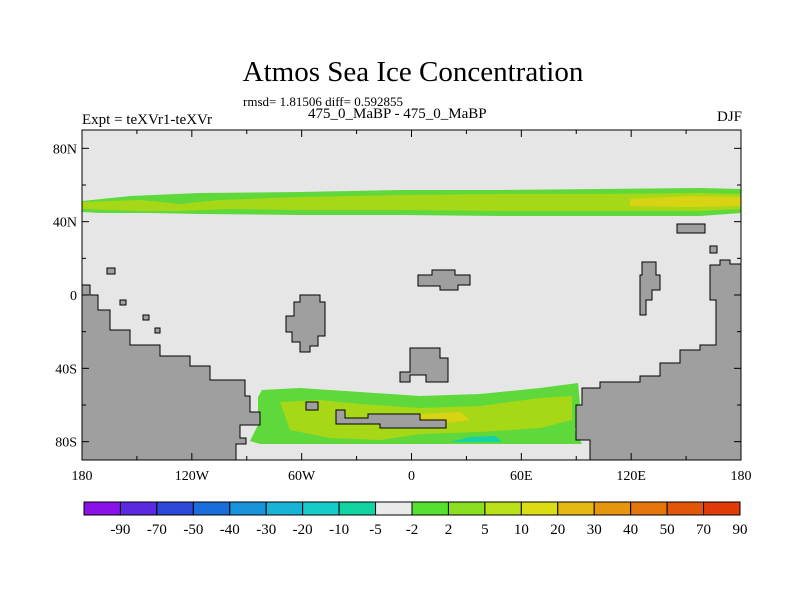 The width and height of the screenshot is (800, 600). Describe the element at coordinates (444, 280) in the screenshot. I see `land-central` at that location.